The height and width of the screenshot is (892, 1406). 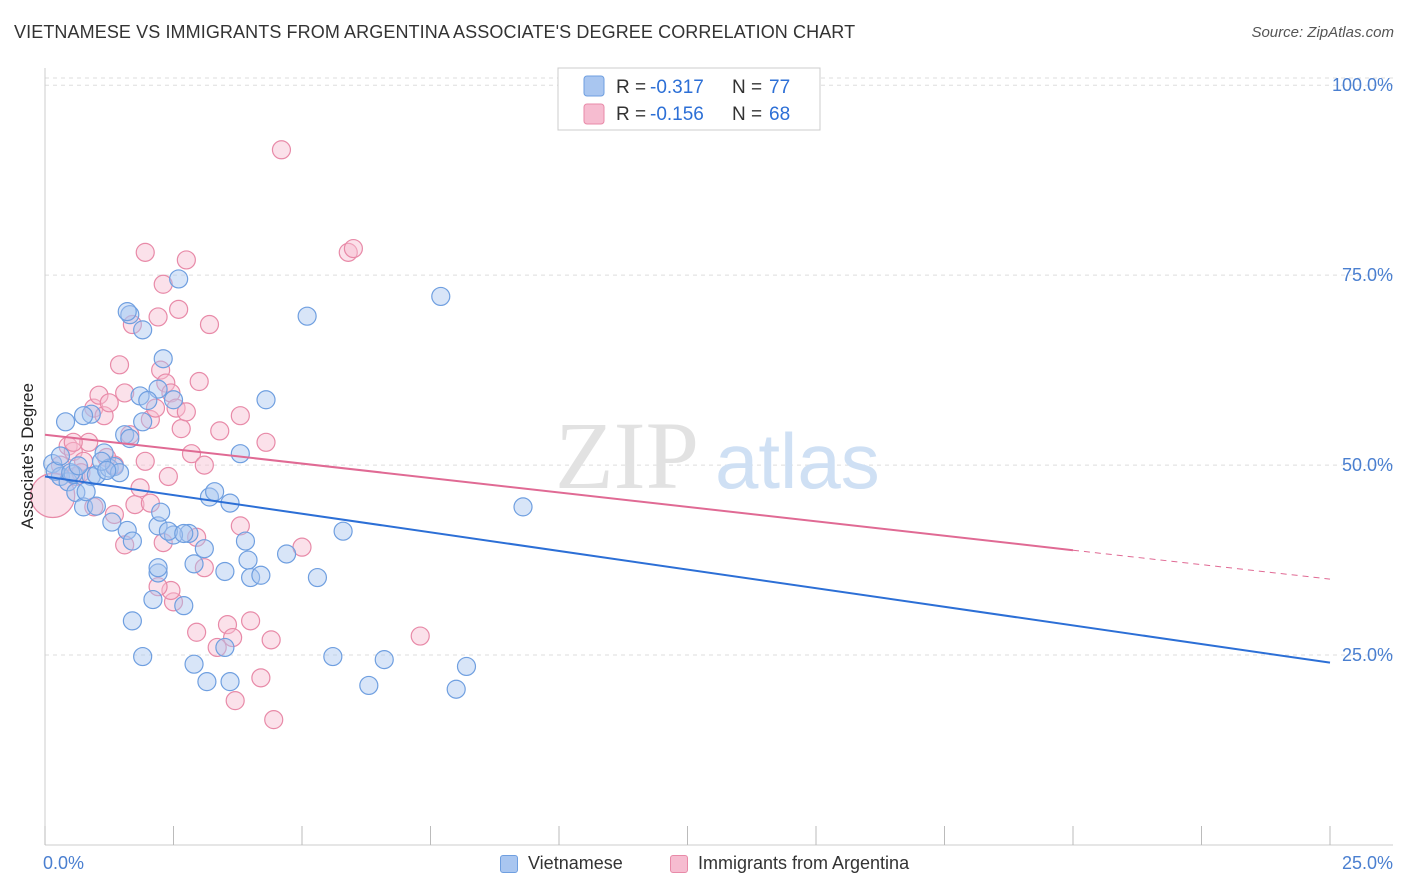 I want to click on legend-blue-n-value: 77, so click(x=779, y=87).